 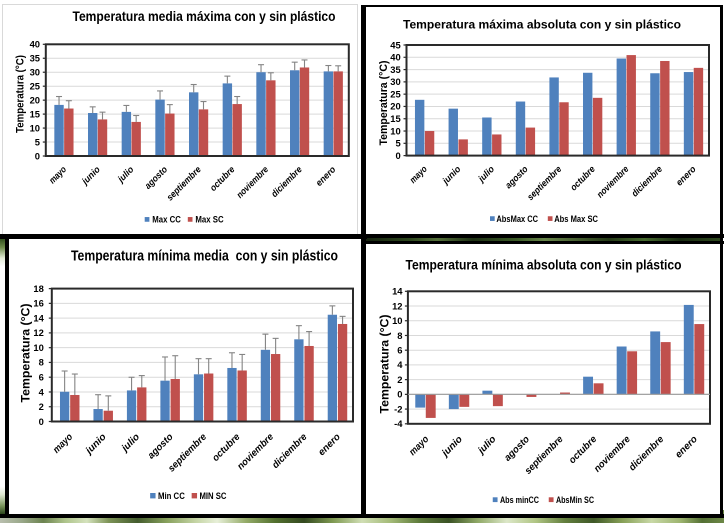 I want to click on svg-text: Max CC, so click(x=166, y=220).